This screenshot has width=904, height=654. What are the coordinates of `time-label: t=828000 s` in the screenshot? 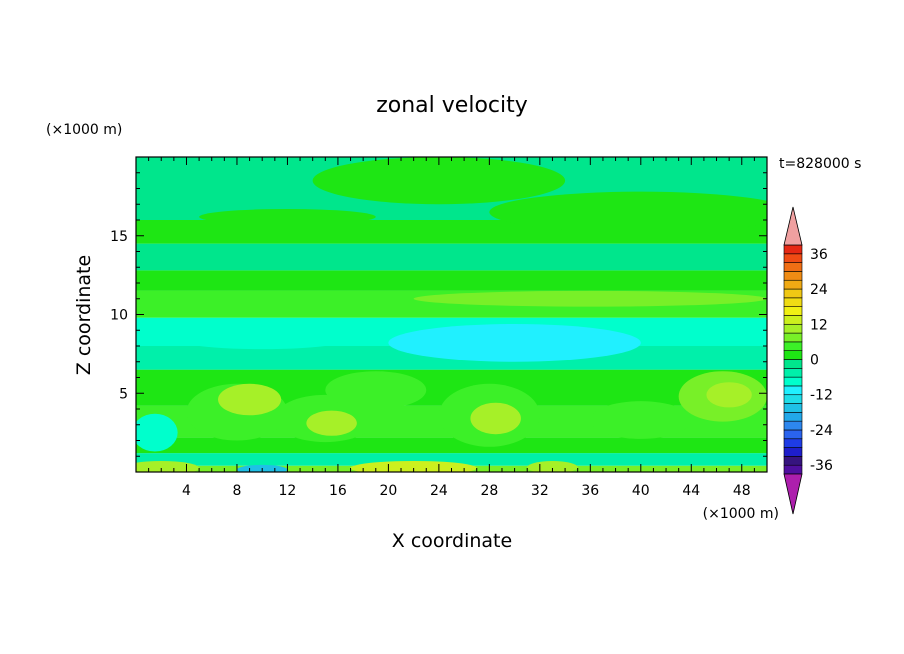 It's located at (820, 164).